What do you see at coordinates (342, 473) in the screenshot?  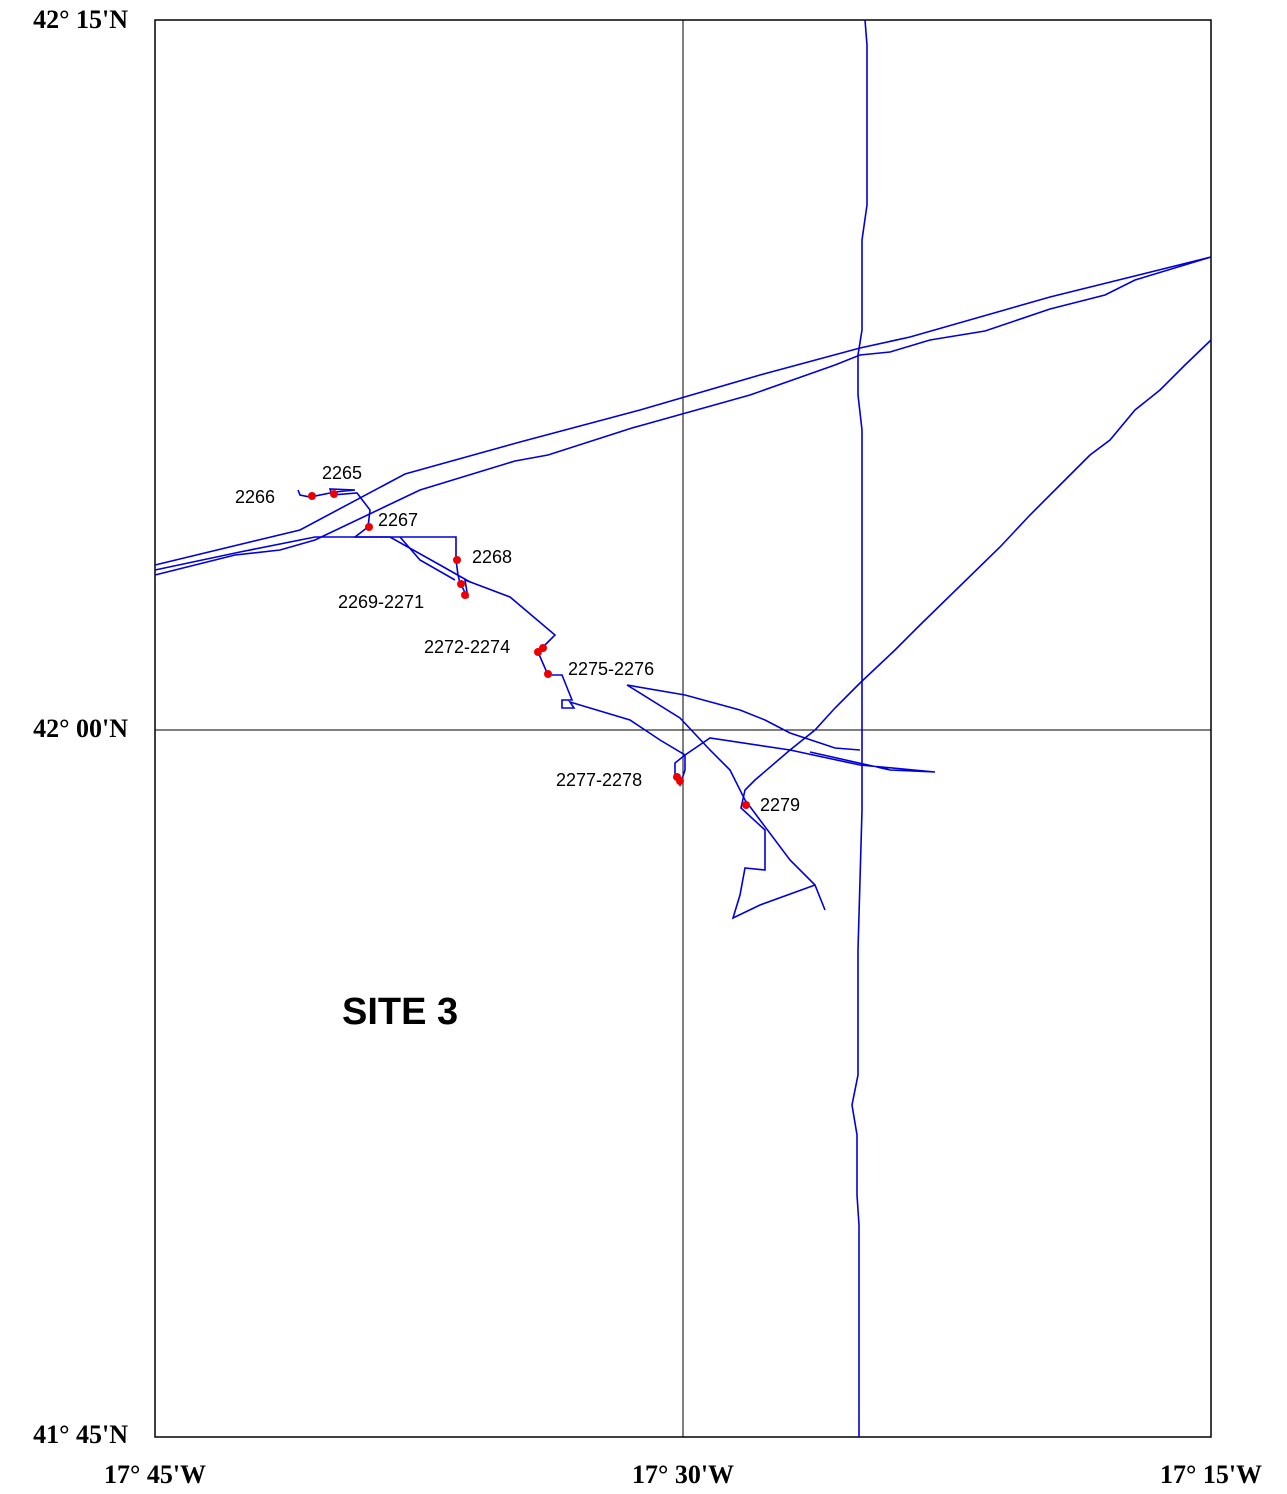 I see `station-label: 2265` at bounding box center [342, 473].